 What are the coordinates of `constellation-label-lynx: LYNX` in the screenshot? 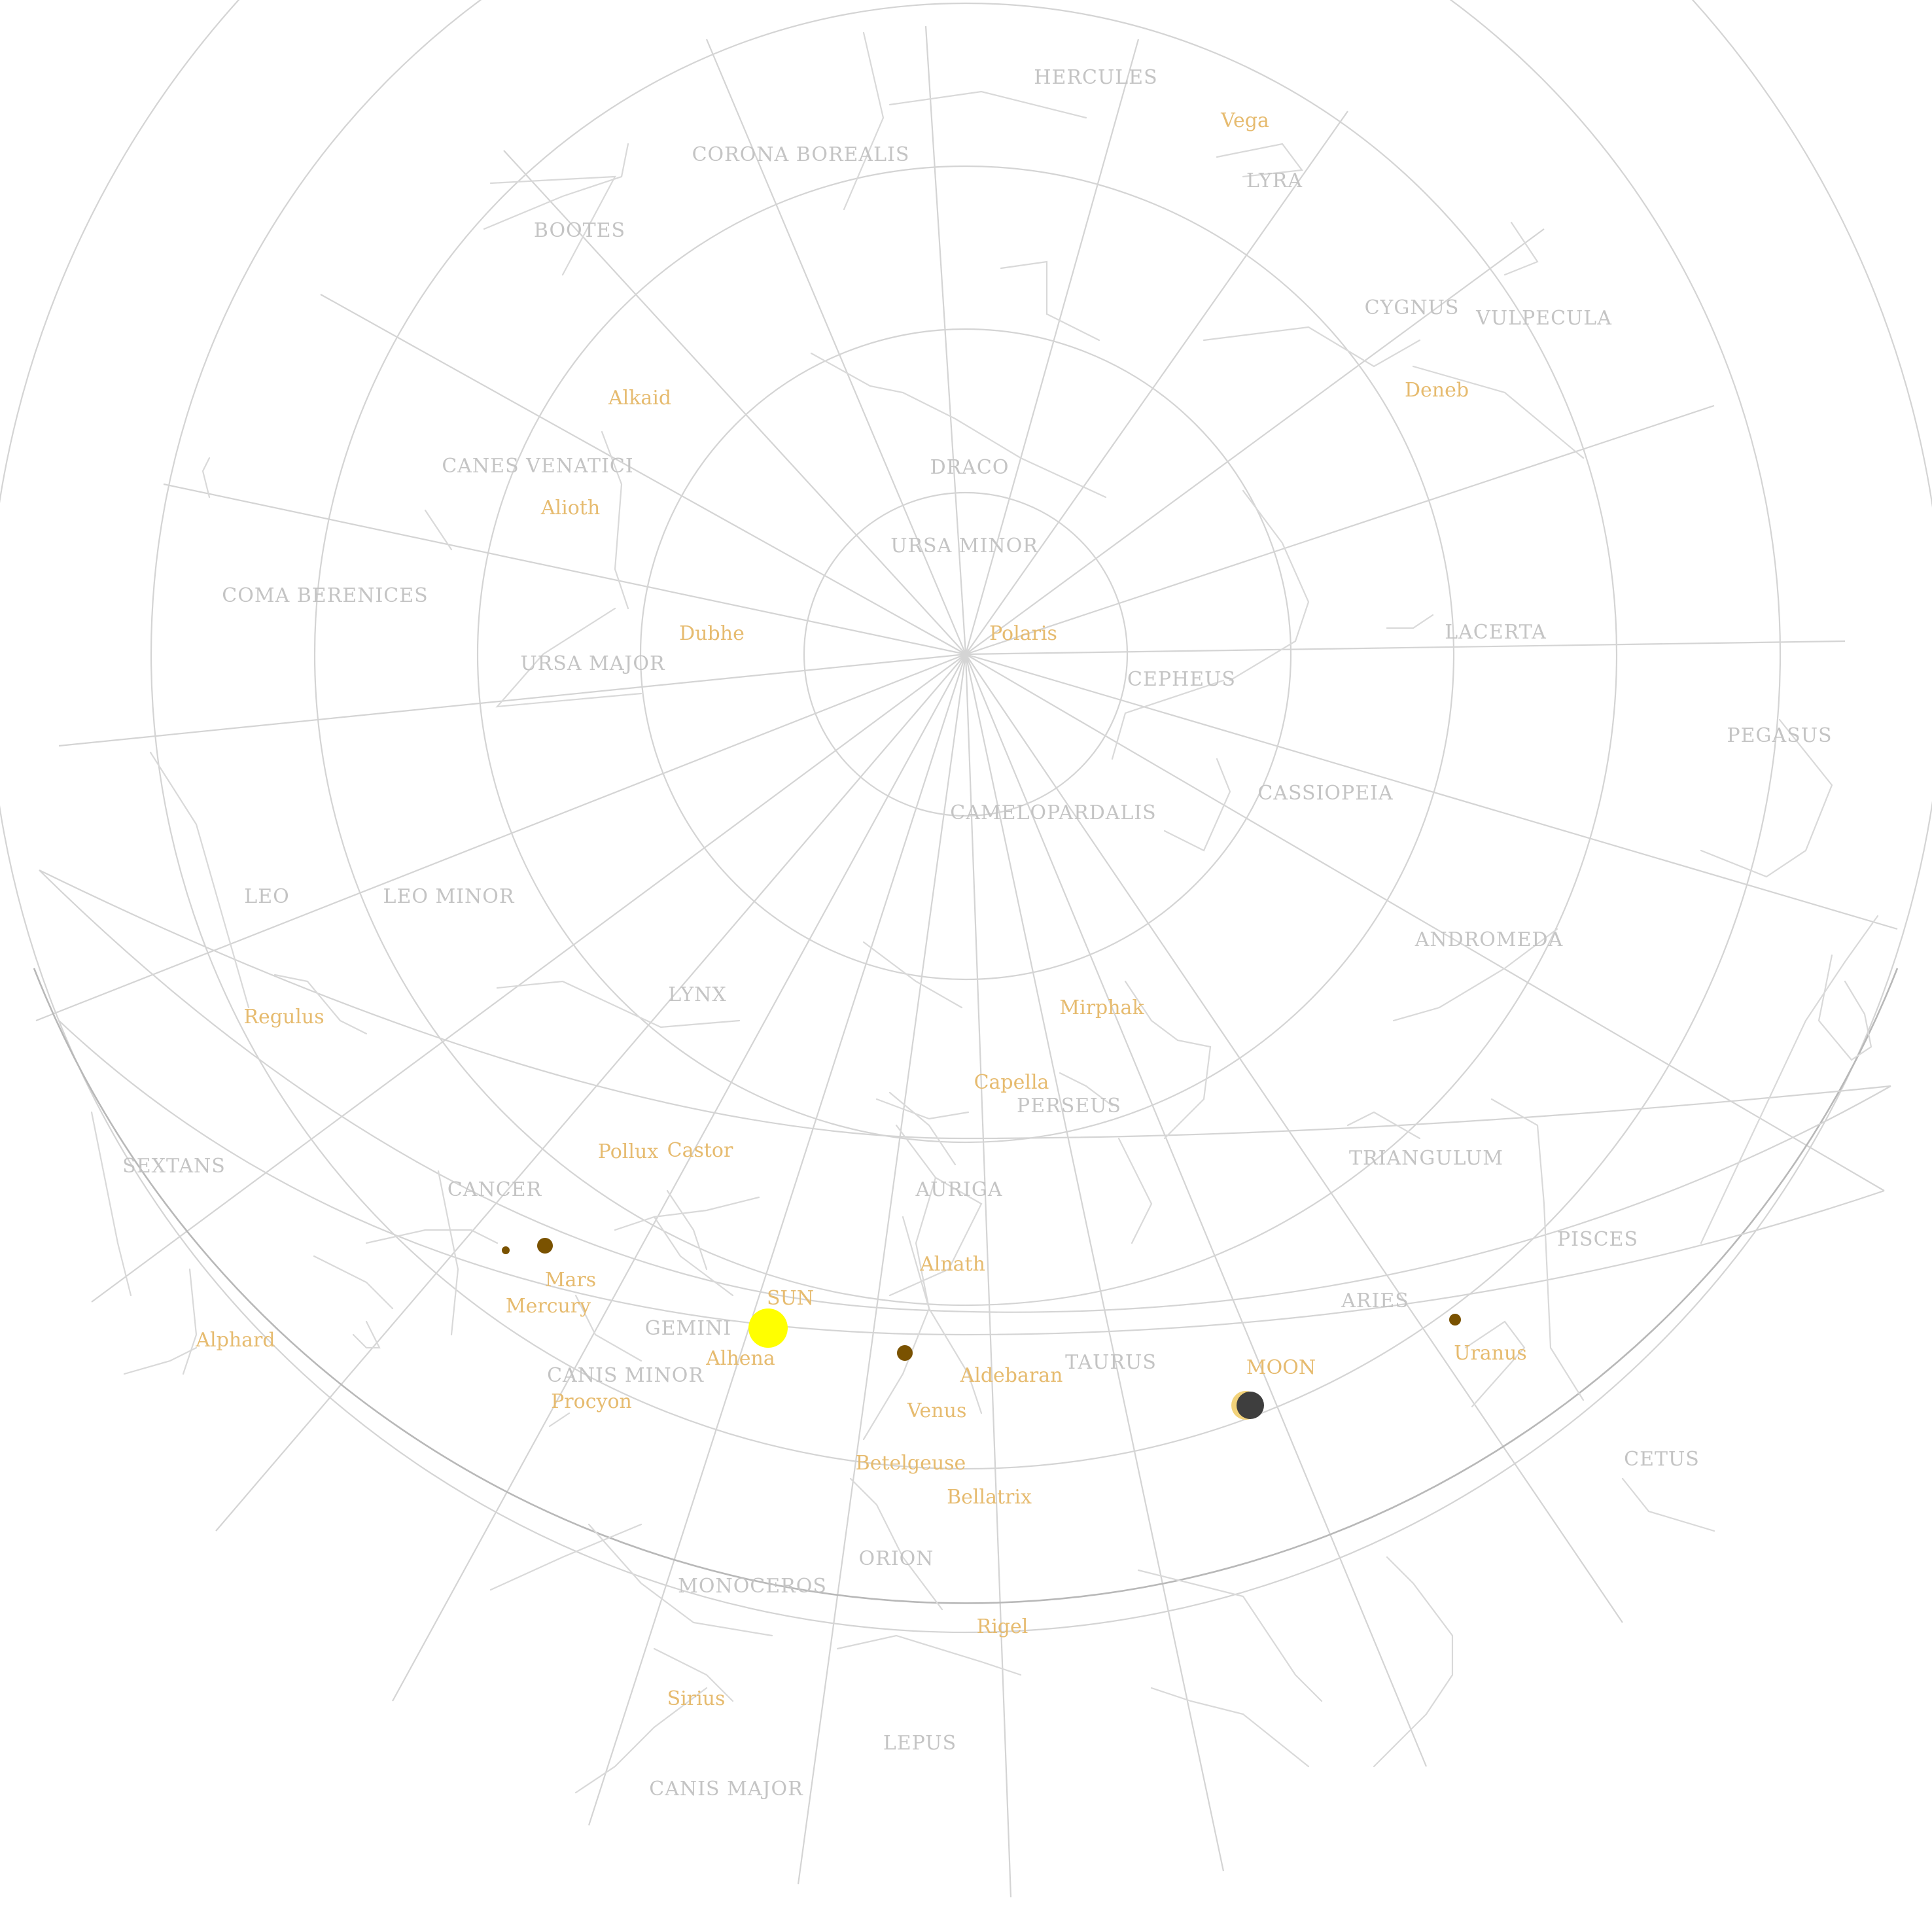 It's located at (697, 994).